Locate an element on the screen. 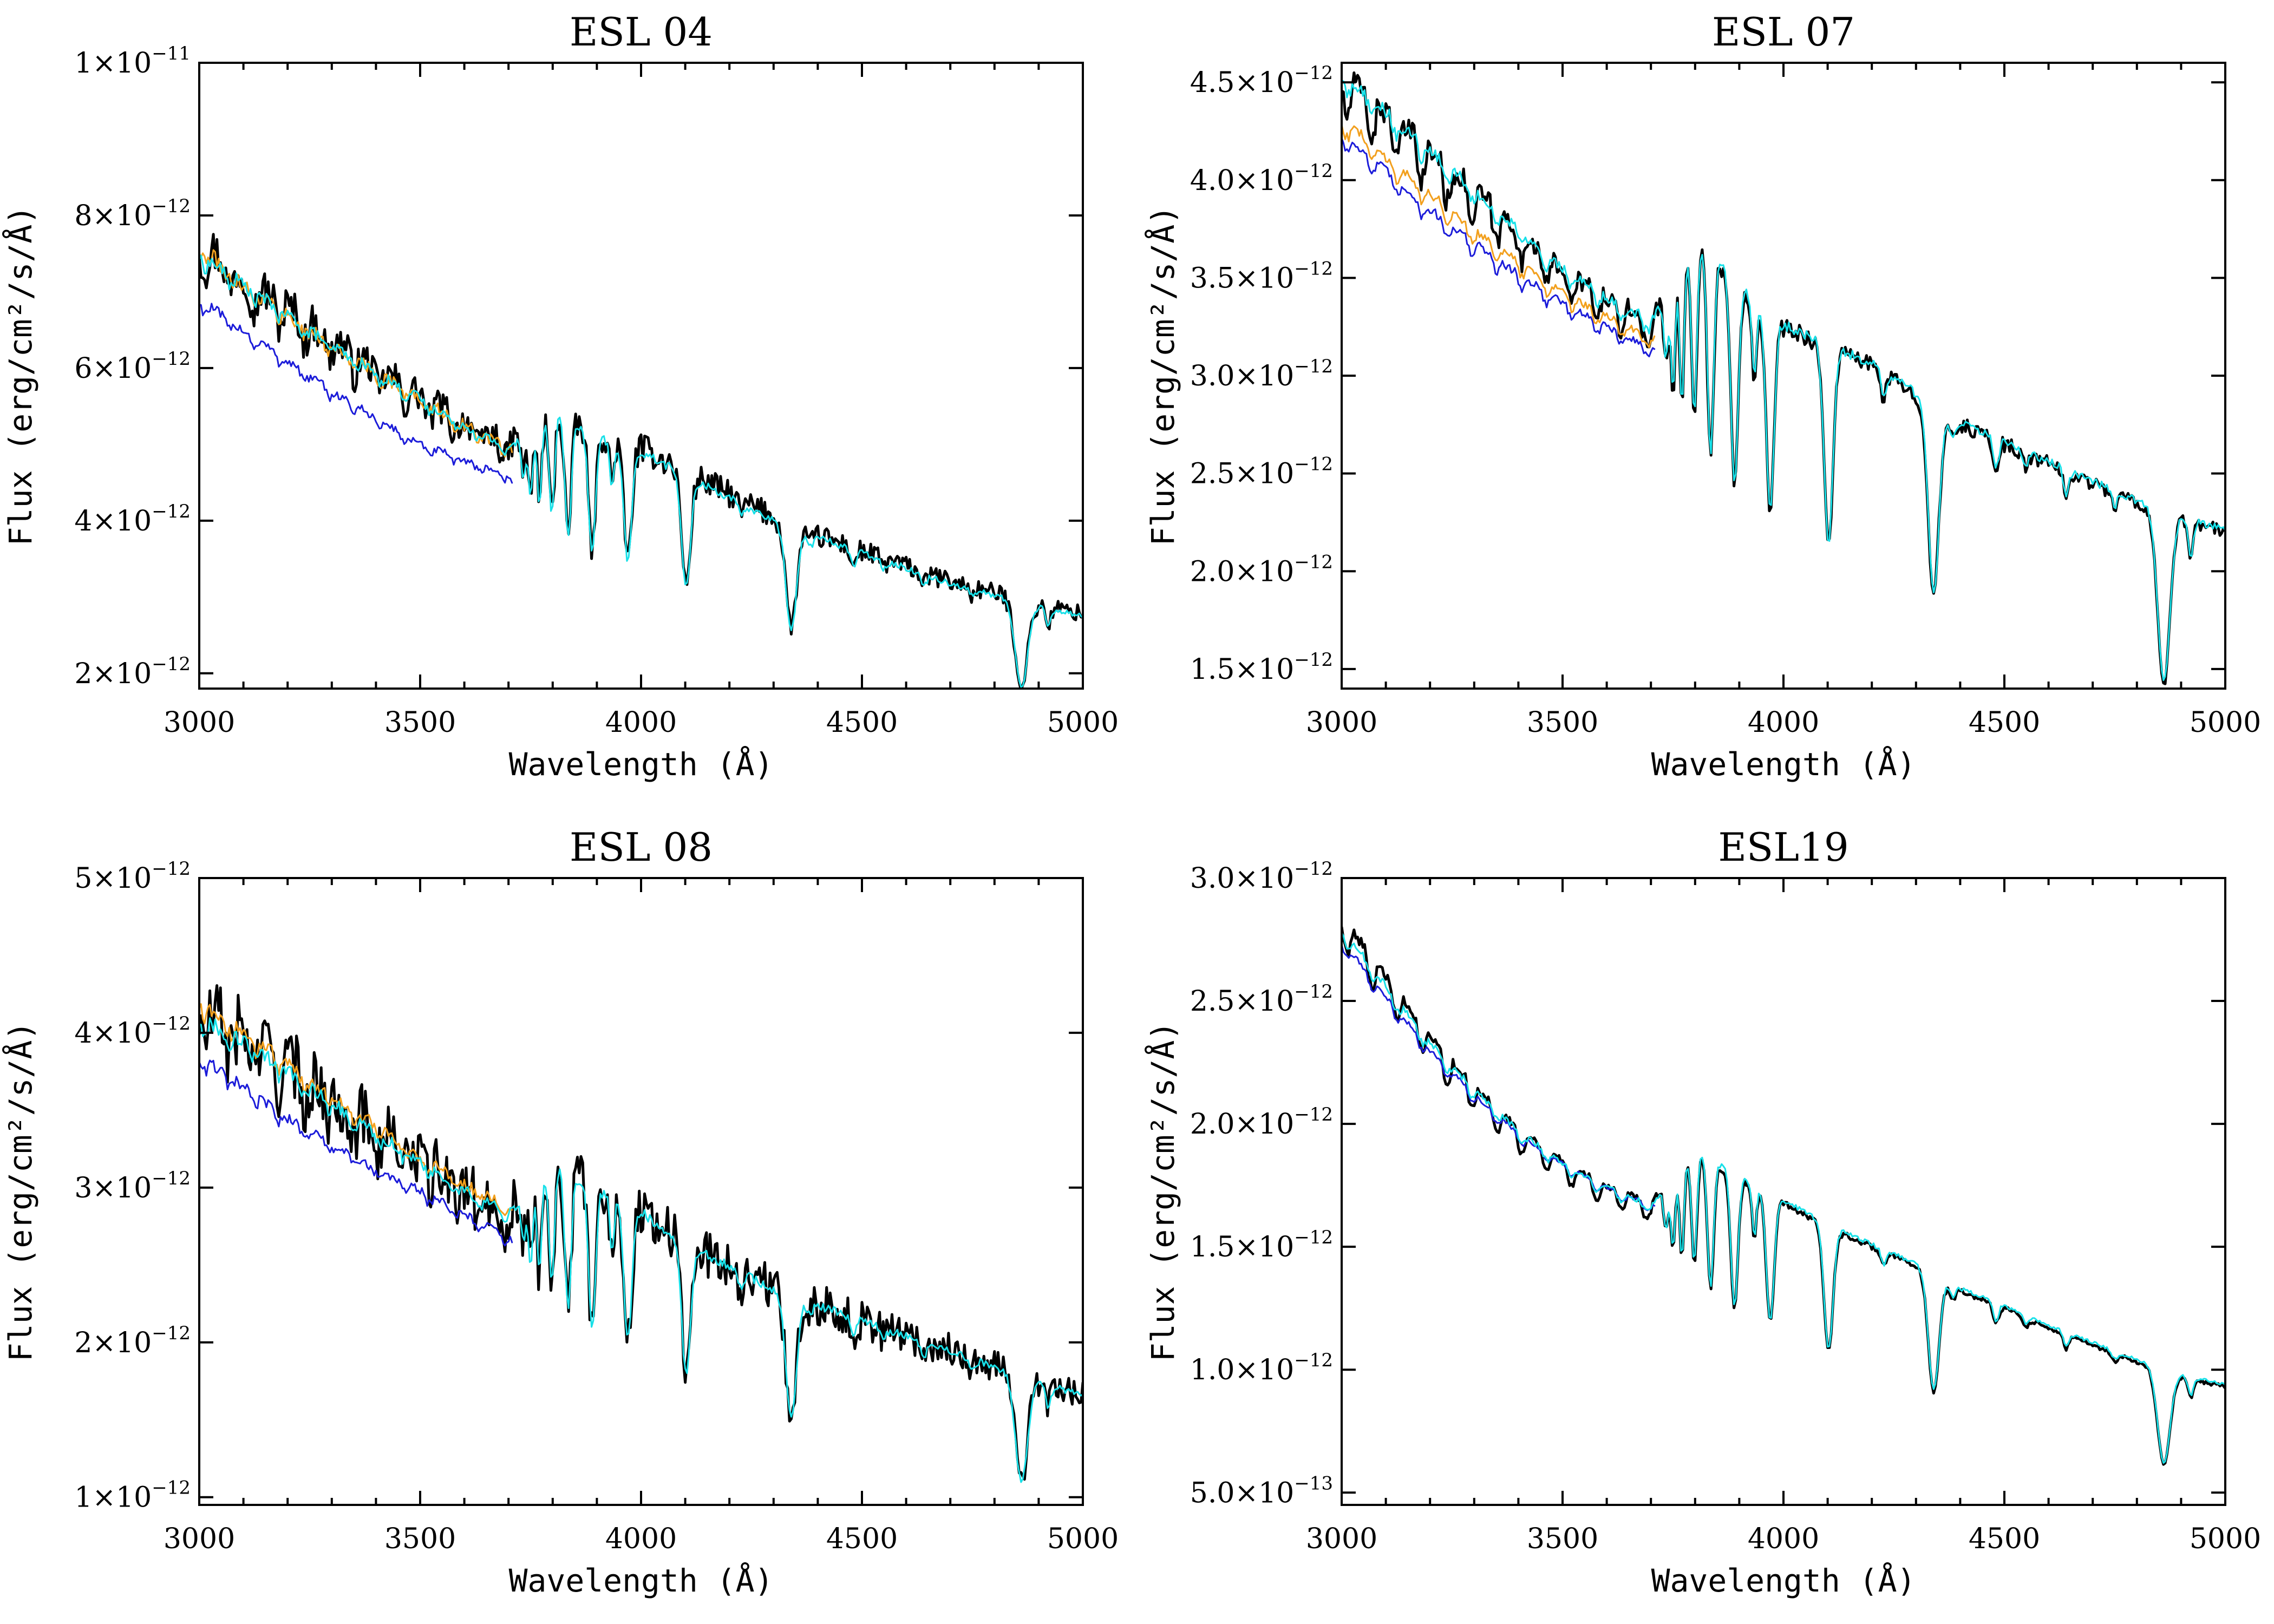 The height and width of the screenshot is (1624, 2274). y-tick-mantissa: 3.5×10 is located at coordinates (1242, 278).